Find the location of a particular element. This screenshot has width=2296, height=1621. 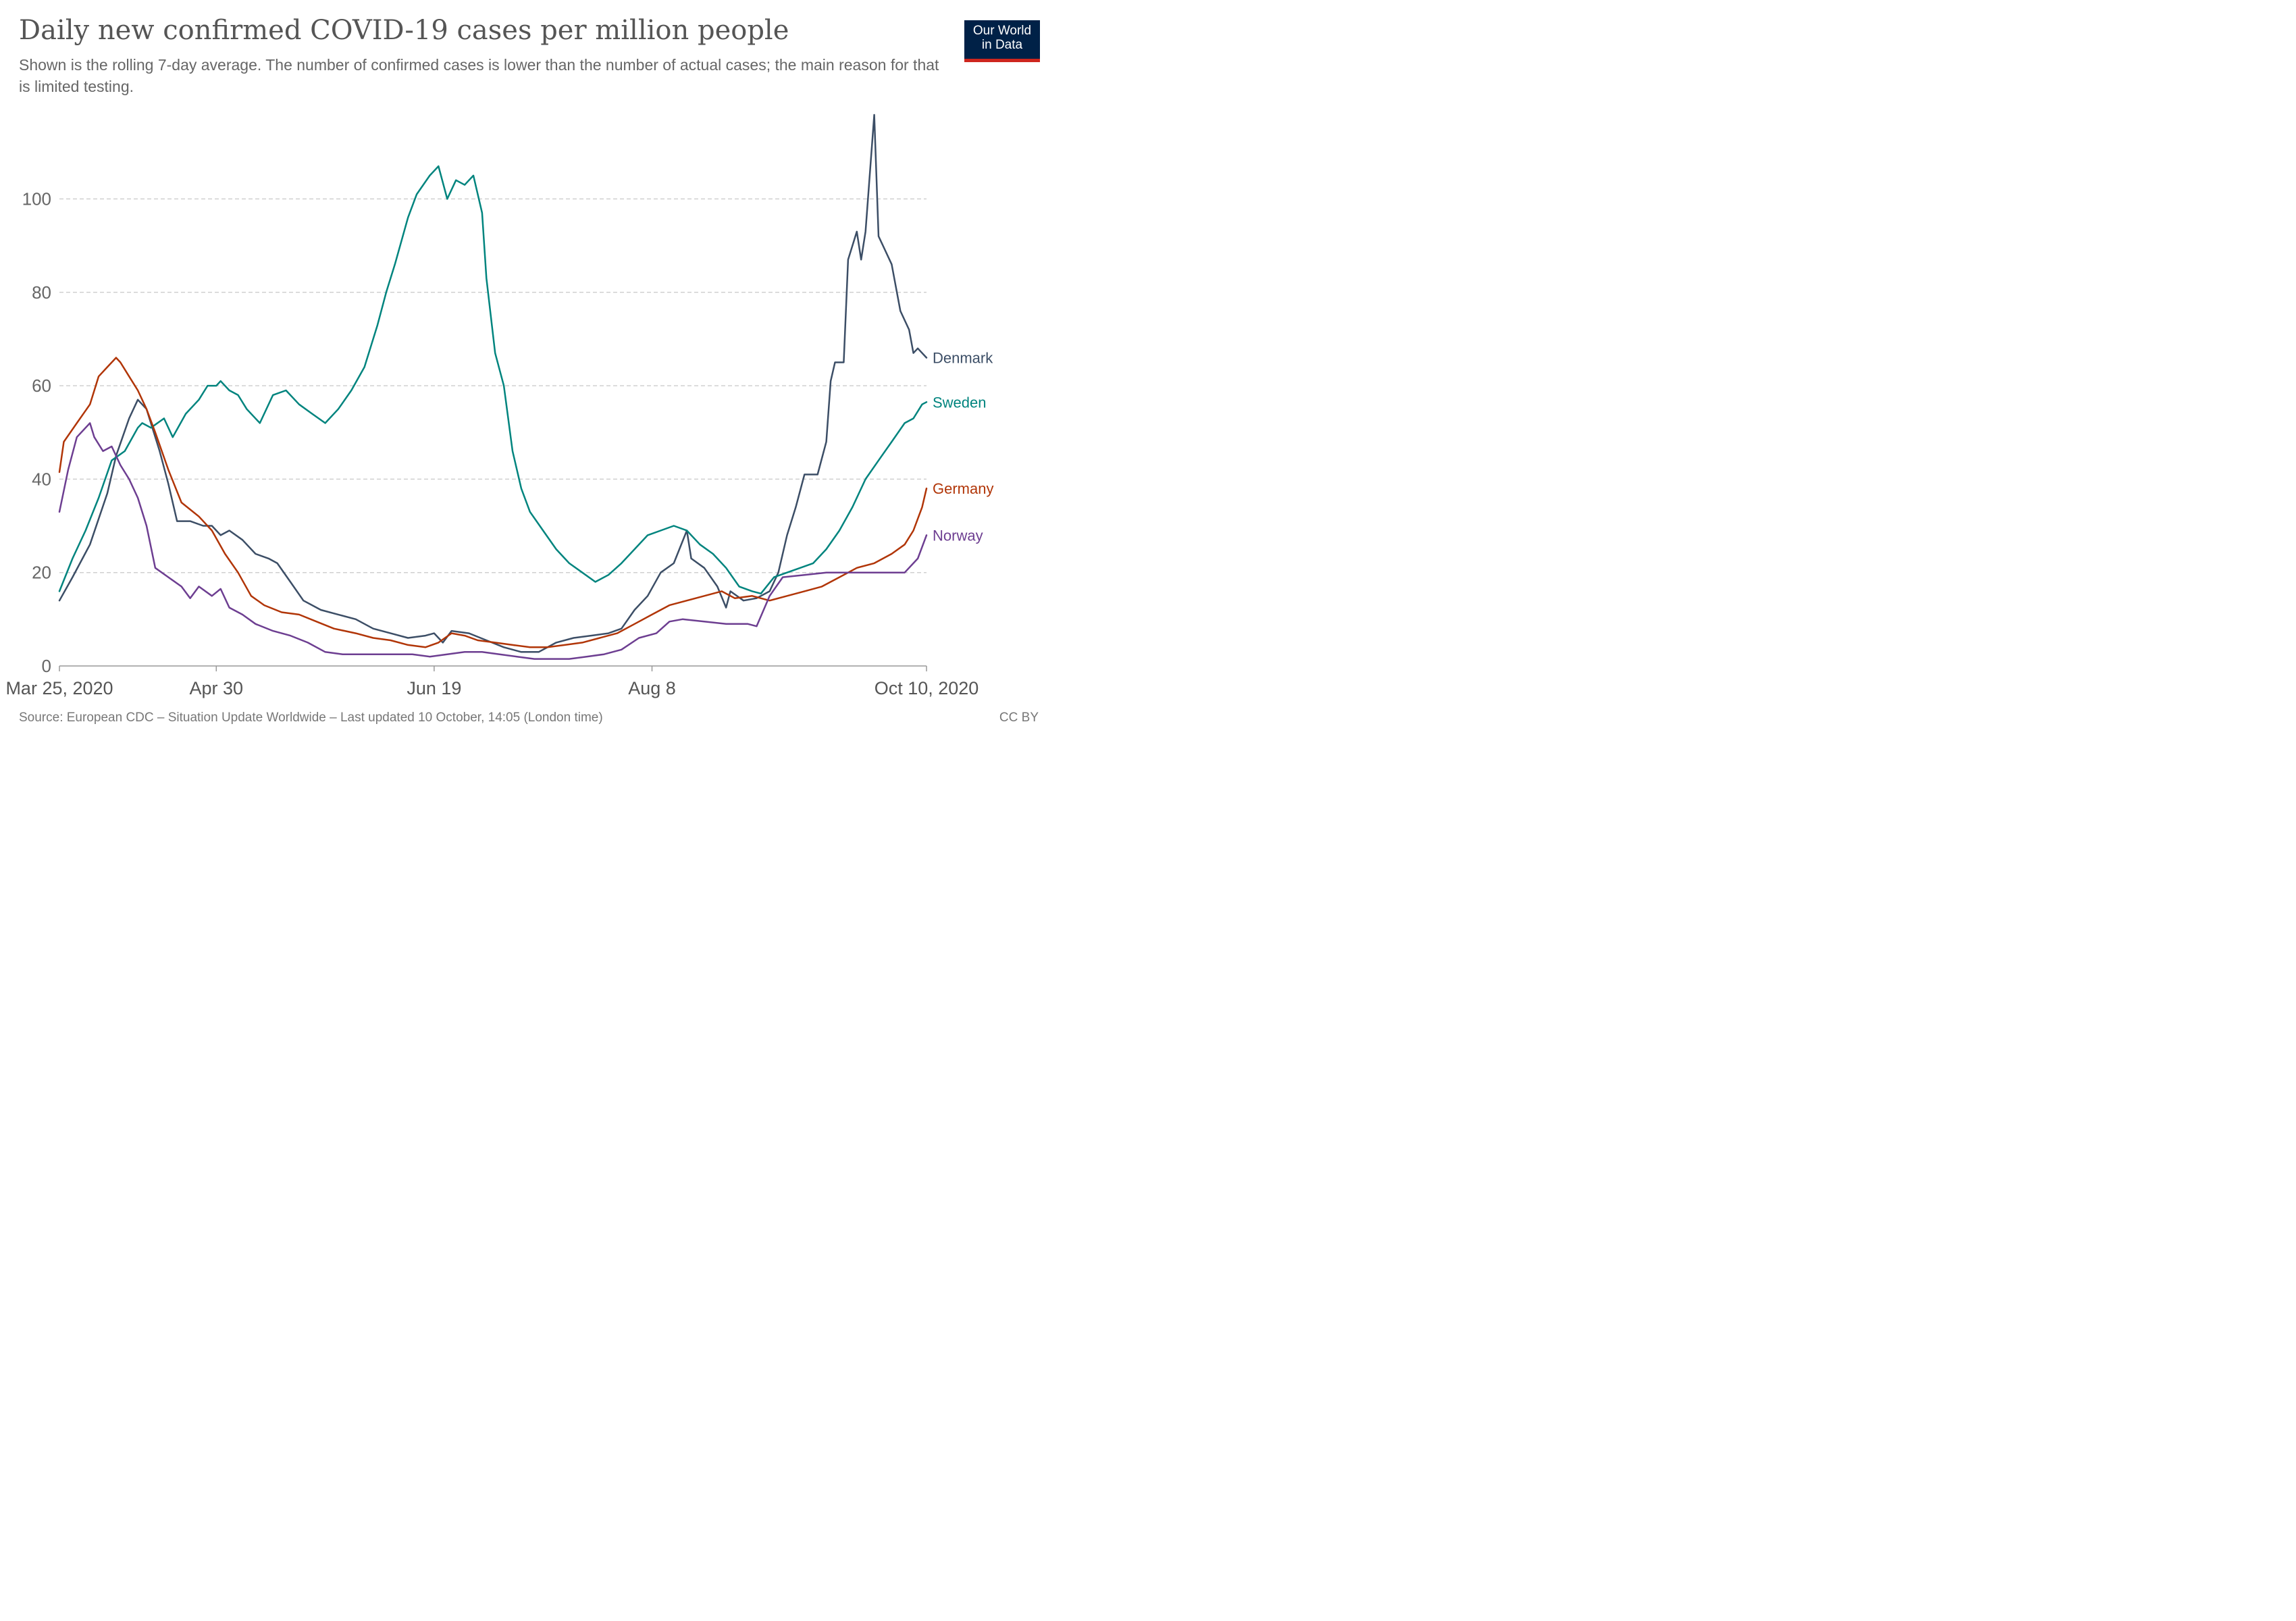

series-line-norway is located at coordinates (493, 541).